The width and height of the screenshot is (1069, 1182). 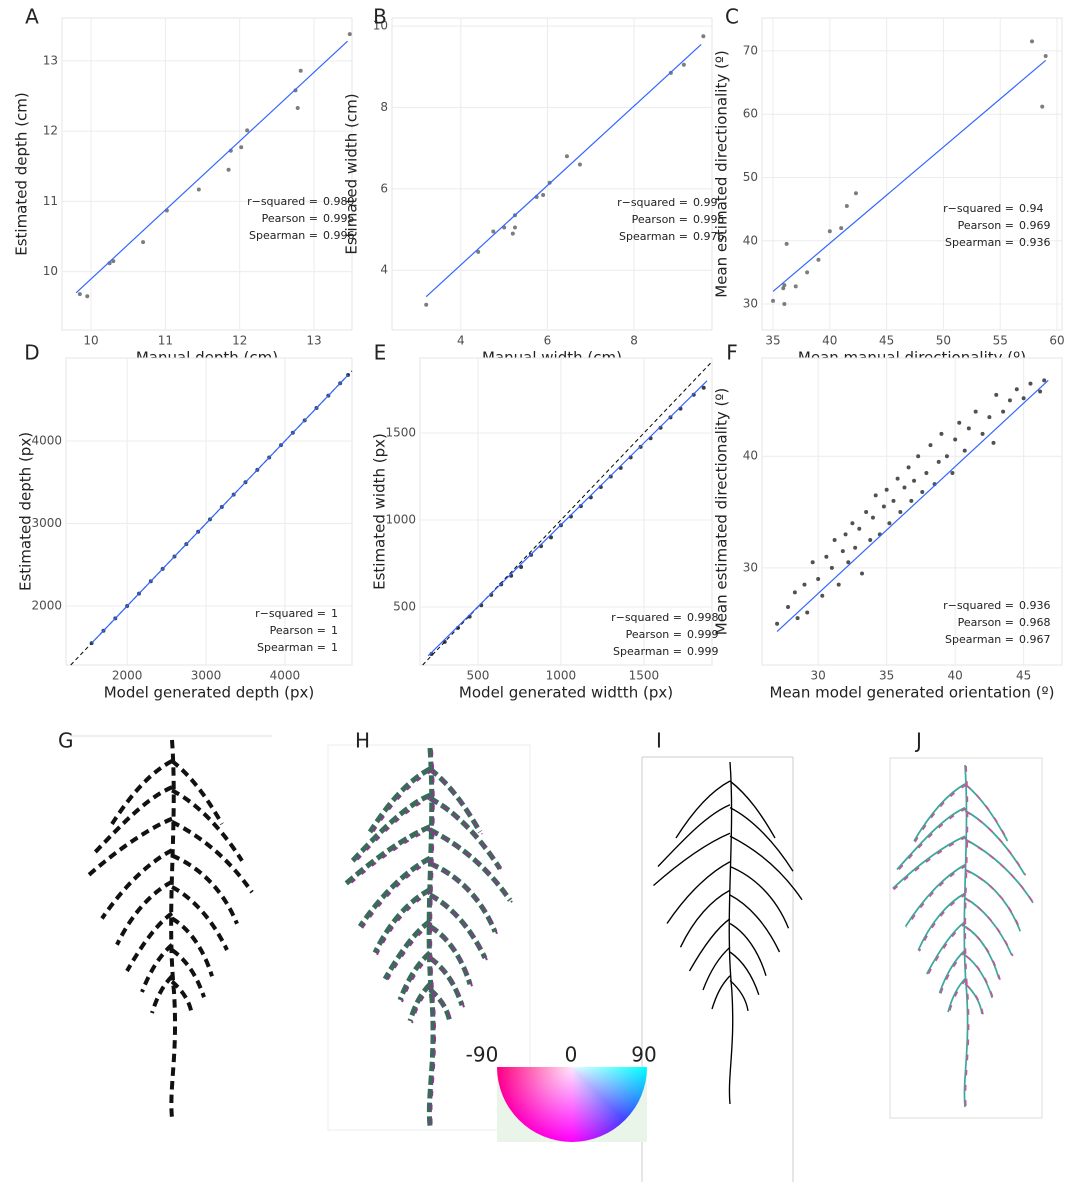 I want to click on x-tick-label: 500, so click(x=477, y=676).